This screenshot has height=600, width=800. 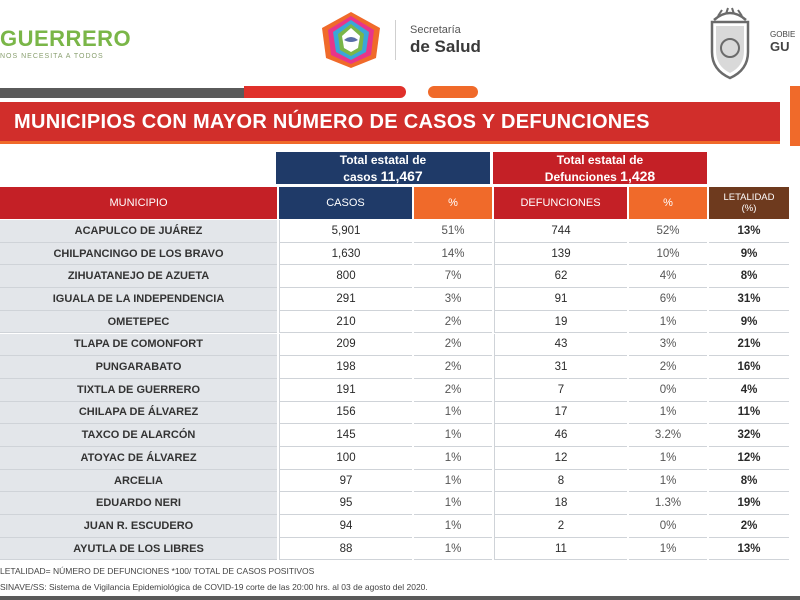 What do you see at coordinates (138, 345) in the screenshot?
I see `cell-municipio: TLAPA DE COMONFORT` at bounding box center [138, 345].